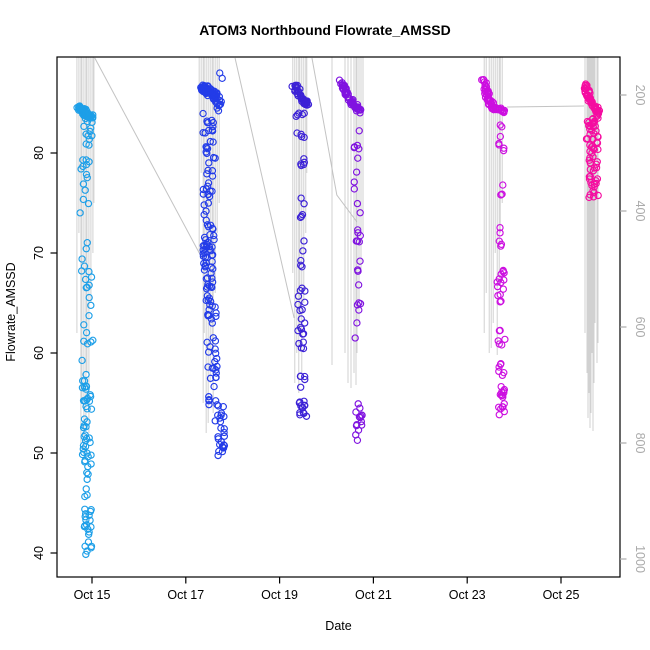 The image size is (650, 650). I want to click on x-tick-label: Oct 17, so click(185, 595).